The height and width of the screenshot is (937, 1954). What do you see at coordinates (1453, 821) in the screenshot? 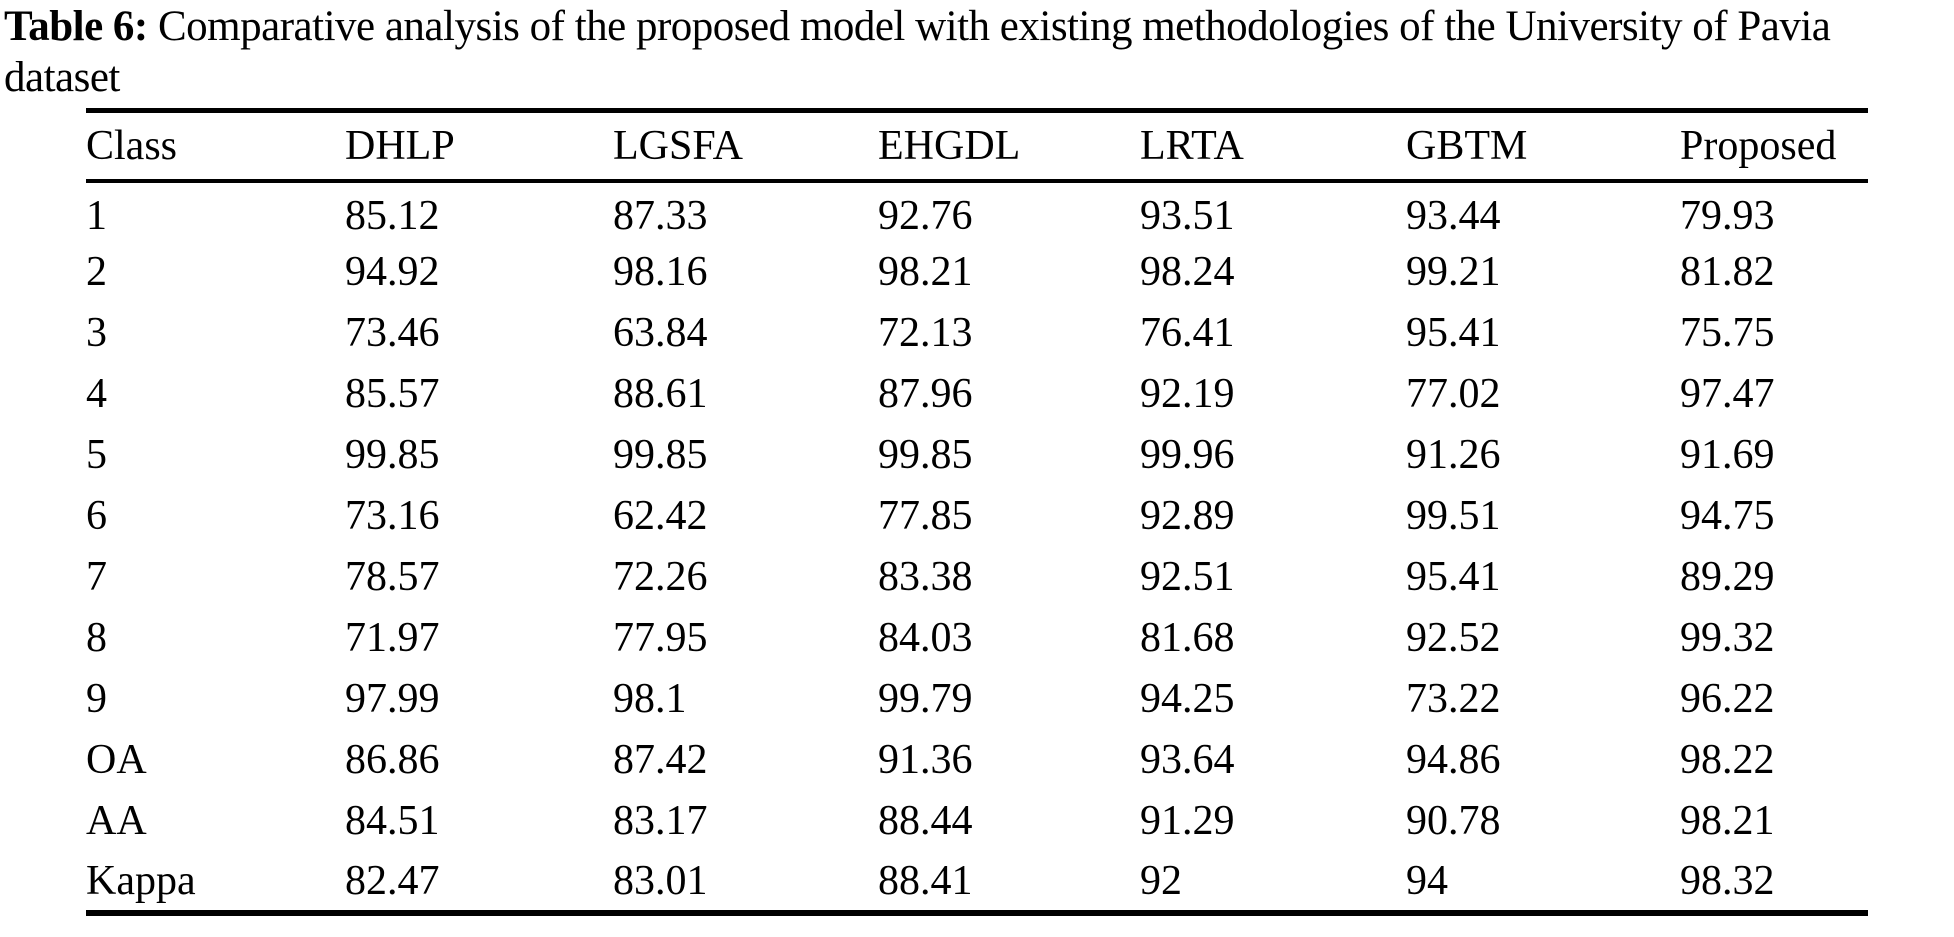
I see `value-cell: 90.78` at bounding box center [1453, 821].